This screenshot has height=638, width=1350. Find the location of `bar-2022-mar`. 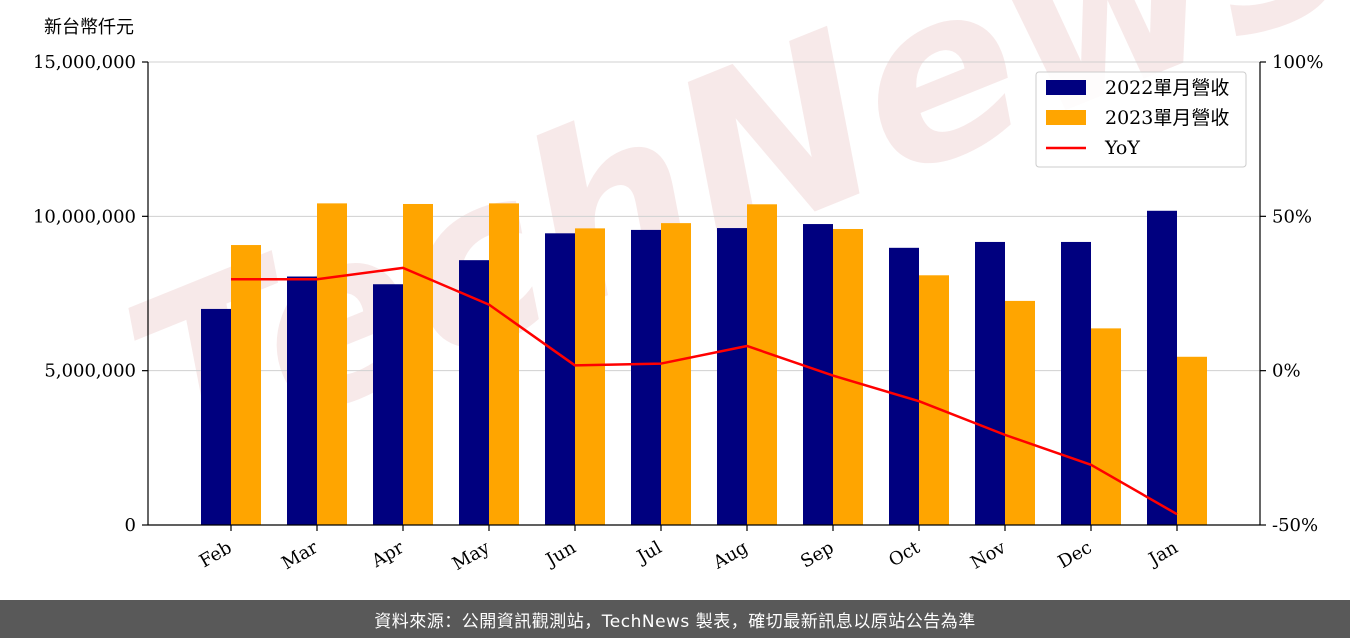

bar-2022-mar is located at coordinates (302, 400).